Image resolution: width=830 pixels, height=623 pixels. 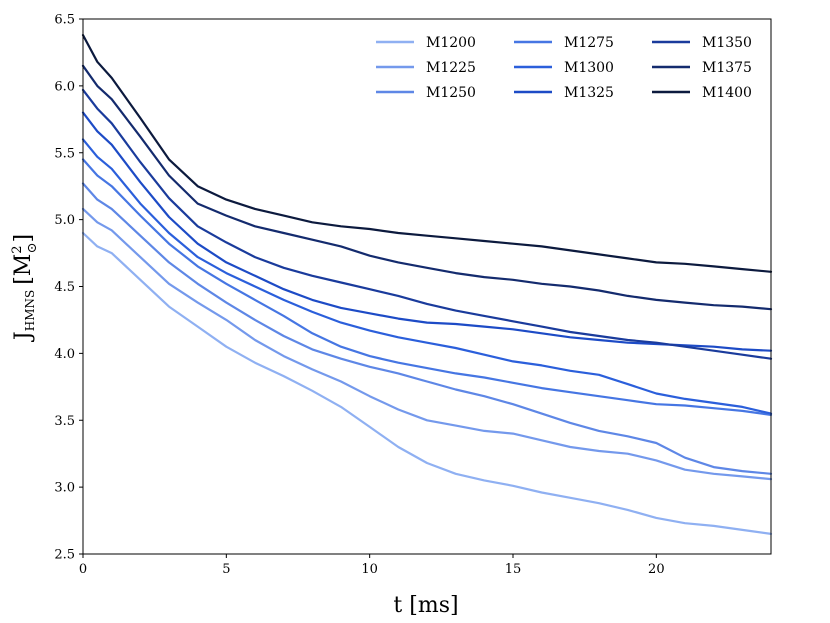 What do you see at coordinates (656, 569) in the screenshot?
I see `x-tick-label: 20` at bounding box center [656, 569].